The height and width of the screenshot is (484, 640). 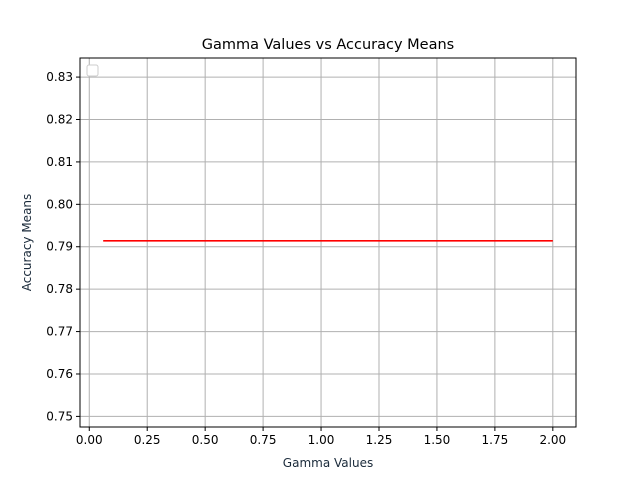 I want to click on legend-box, so click(x=92, y=70).